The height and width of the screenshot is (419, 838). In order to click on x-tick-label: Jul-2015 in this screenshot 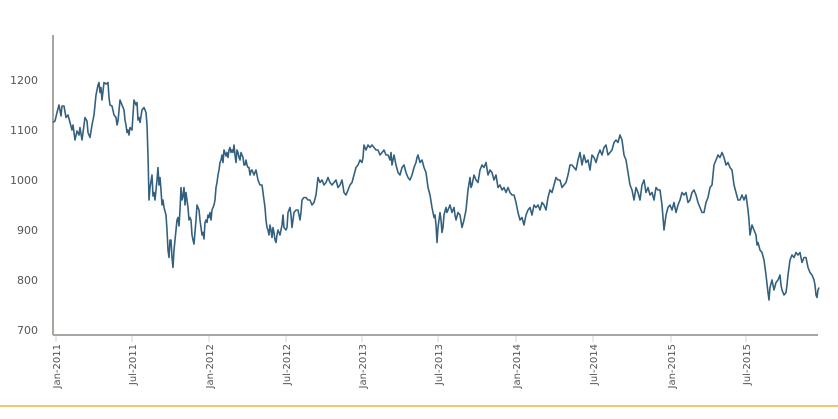, I will do `click(747, 365)`.